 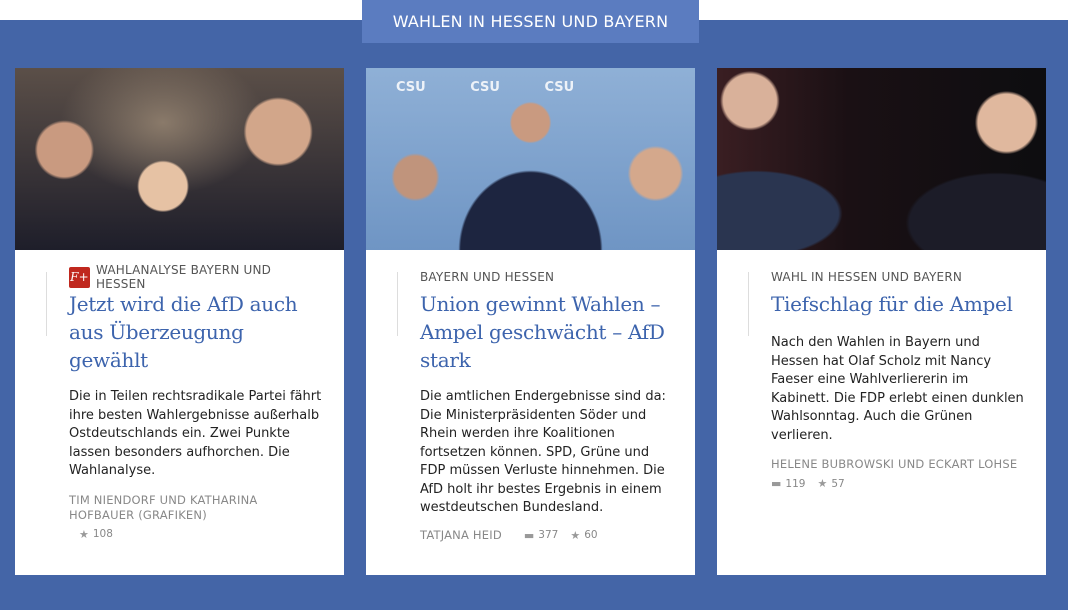 I want to click on star-count: 108, so click(x=102, y=534).